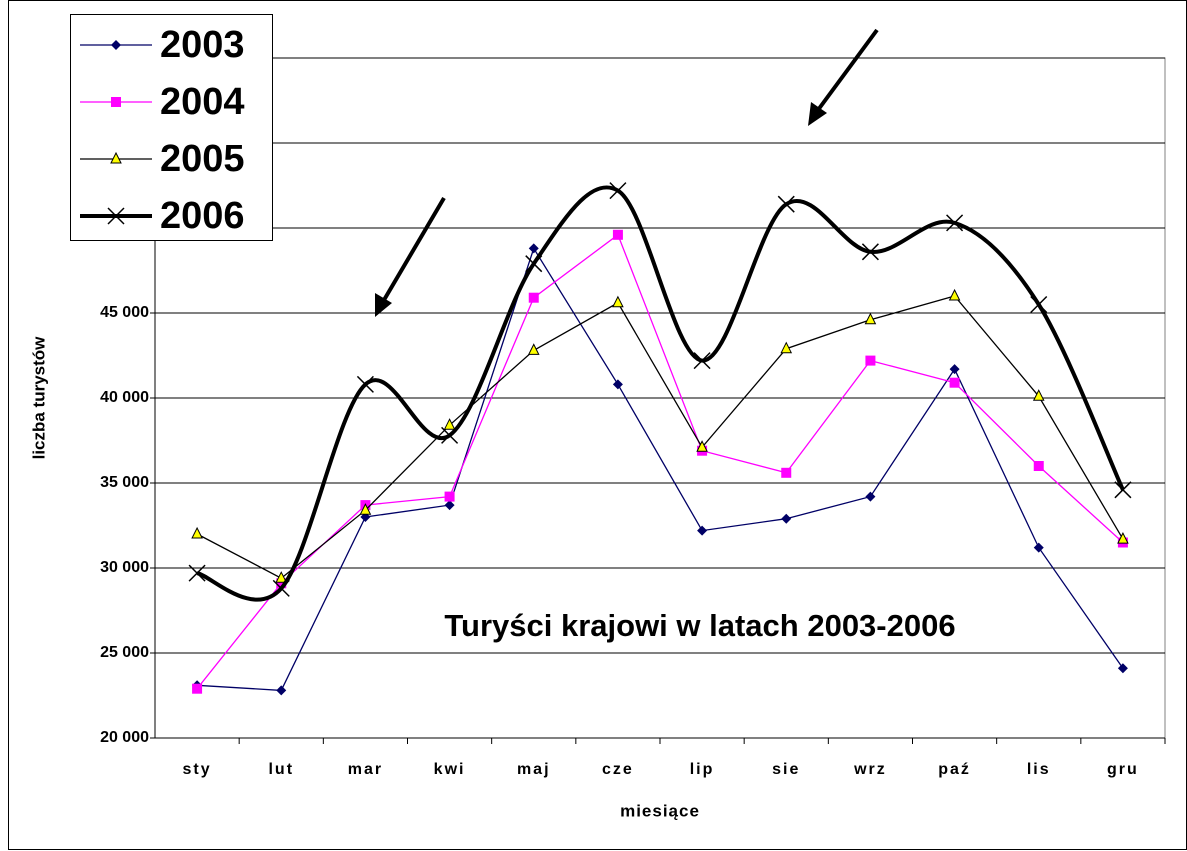 This screenshot has height=851, width=1187. Describe the element at coordinates (124, 397) in the screenshot. I see `y-tick-label: 40 000` at that location.